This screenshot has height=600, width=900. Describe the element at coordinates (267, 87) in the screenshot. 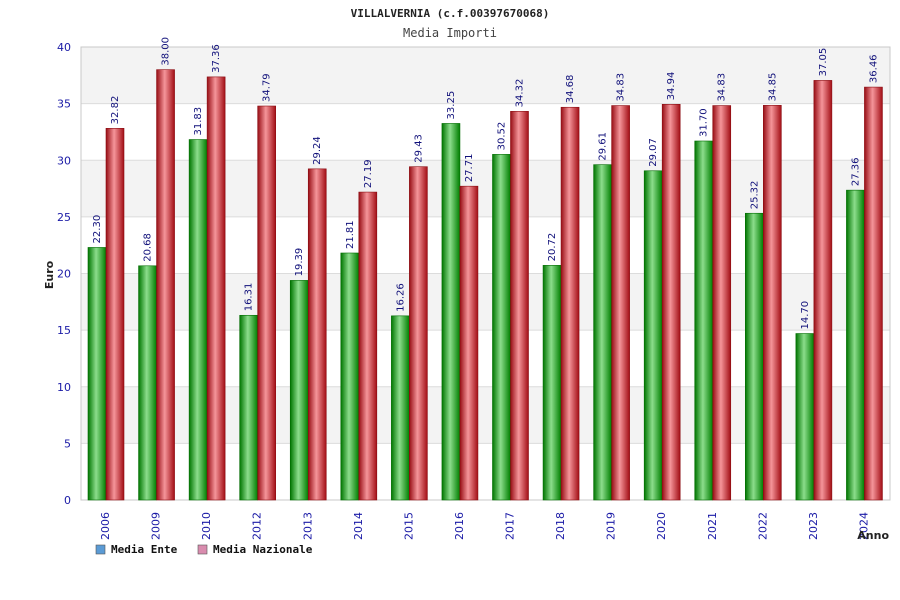

I see `bar-value-label: 34.79` at that location.